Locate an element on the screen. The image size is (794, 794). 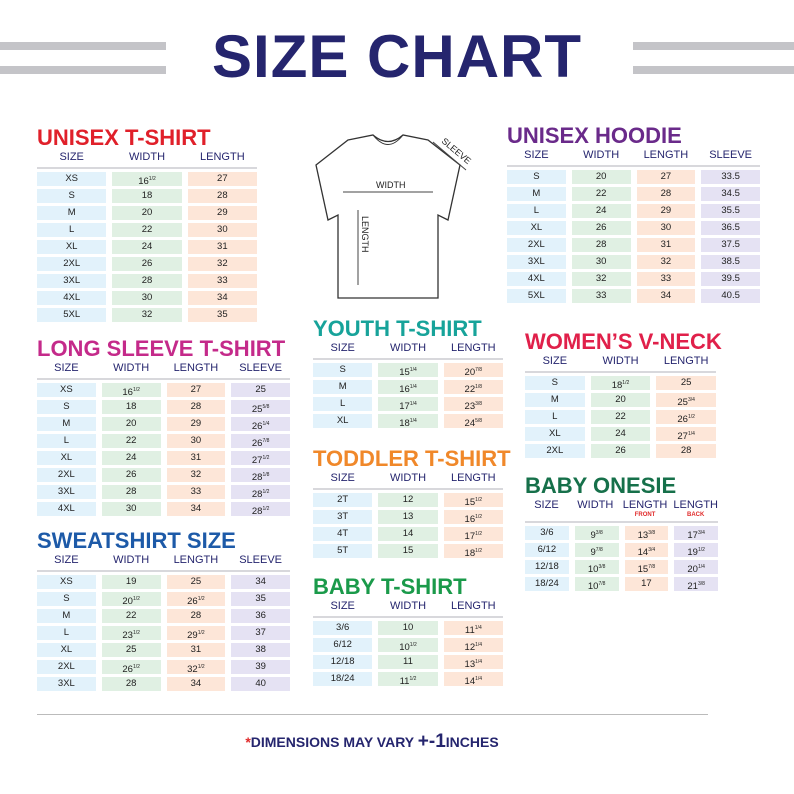
table-row: 3T 13 161/2 is located at coordinates (408, 517).